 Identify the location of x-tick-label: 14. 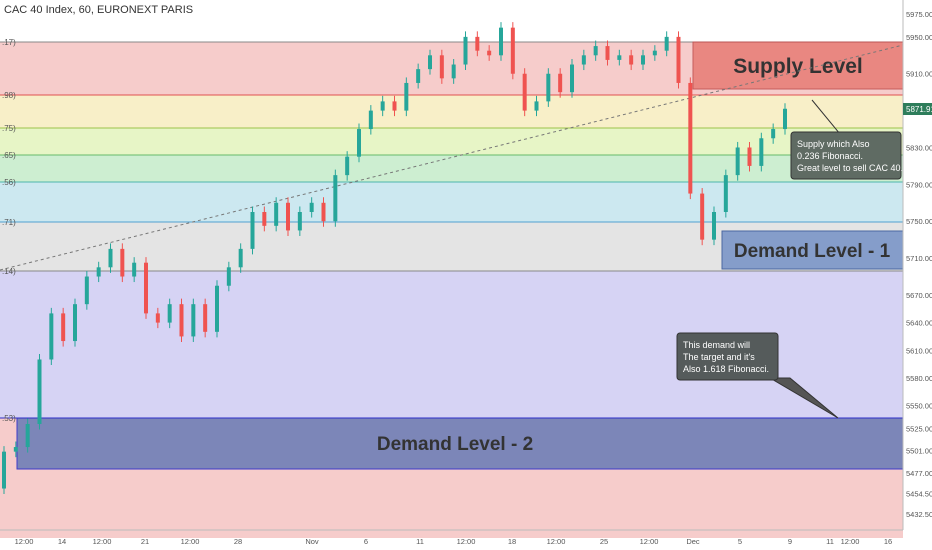
(62, 541).